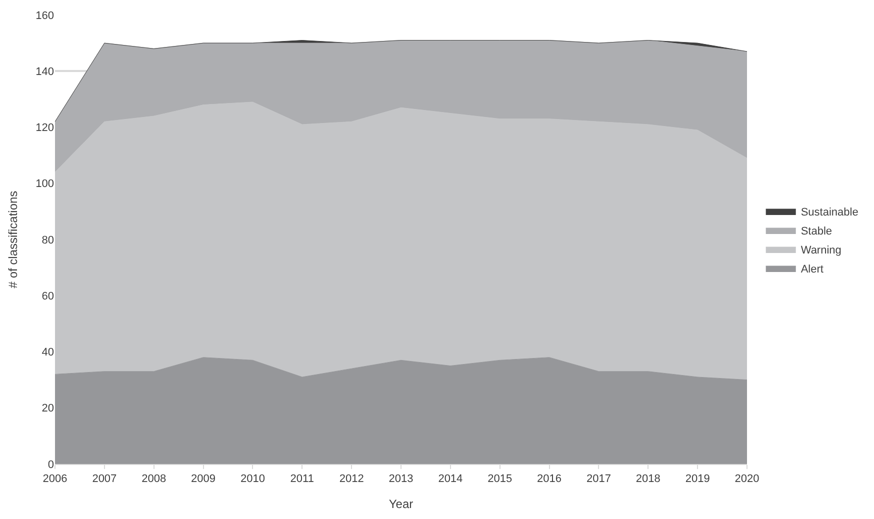  What do you see at coordinates (401, 479) in the screenshot?
I see `x-tick-label: 2013` at bounding box center [401, 479].